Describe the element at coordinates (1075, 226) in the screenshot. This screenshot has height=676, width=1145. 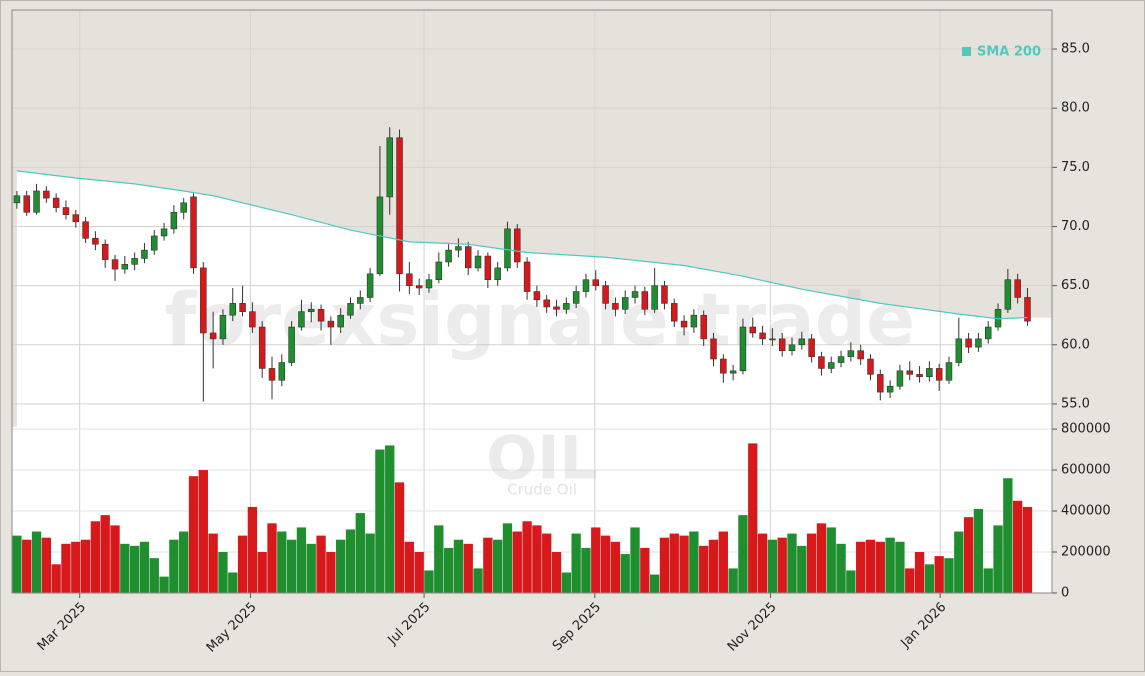
I see `y-tick-label: 70.0` at that location.